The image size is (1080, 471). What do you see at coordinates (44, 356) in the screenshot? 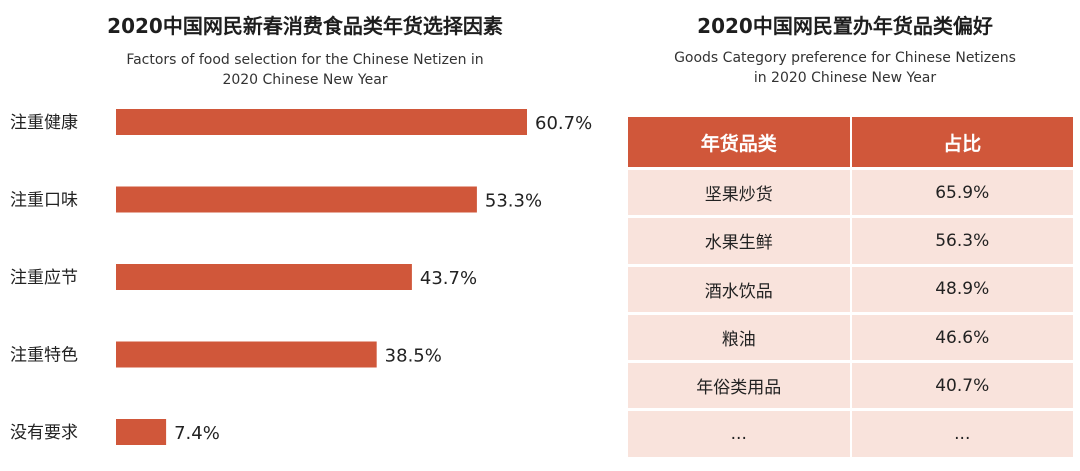
I see `category-label: 注重特色` at bounding box center [44, 356].